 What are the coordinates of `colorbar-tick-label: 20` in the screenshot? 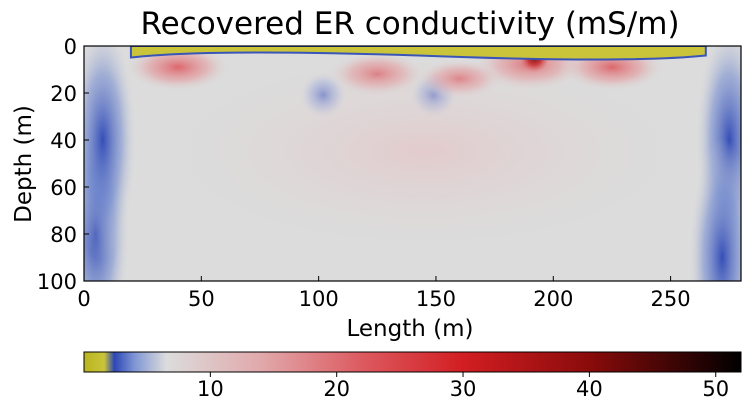 It's located at (336, 389).